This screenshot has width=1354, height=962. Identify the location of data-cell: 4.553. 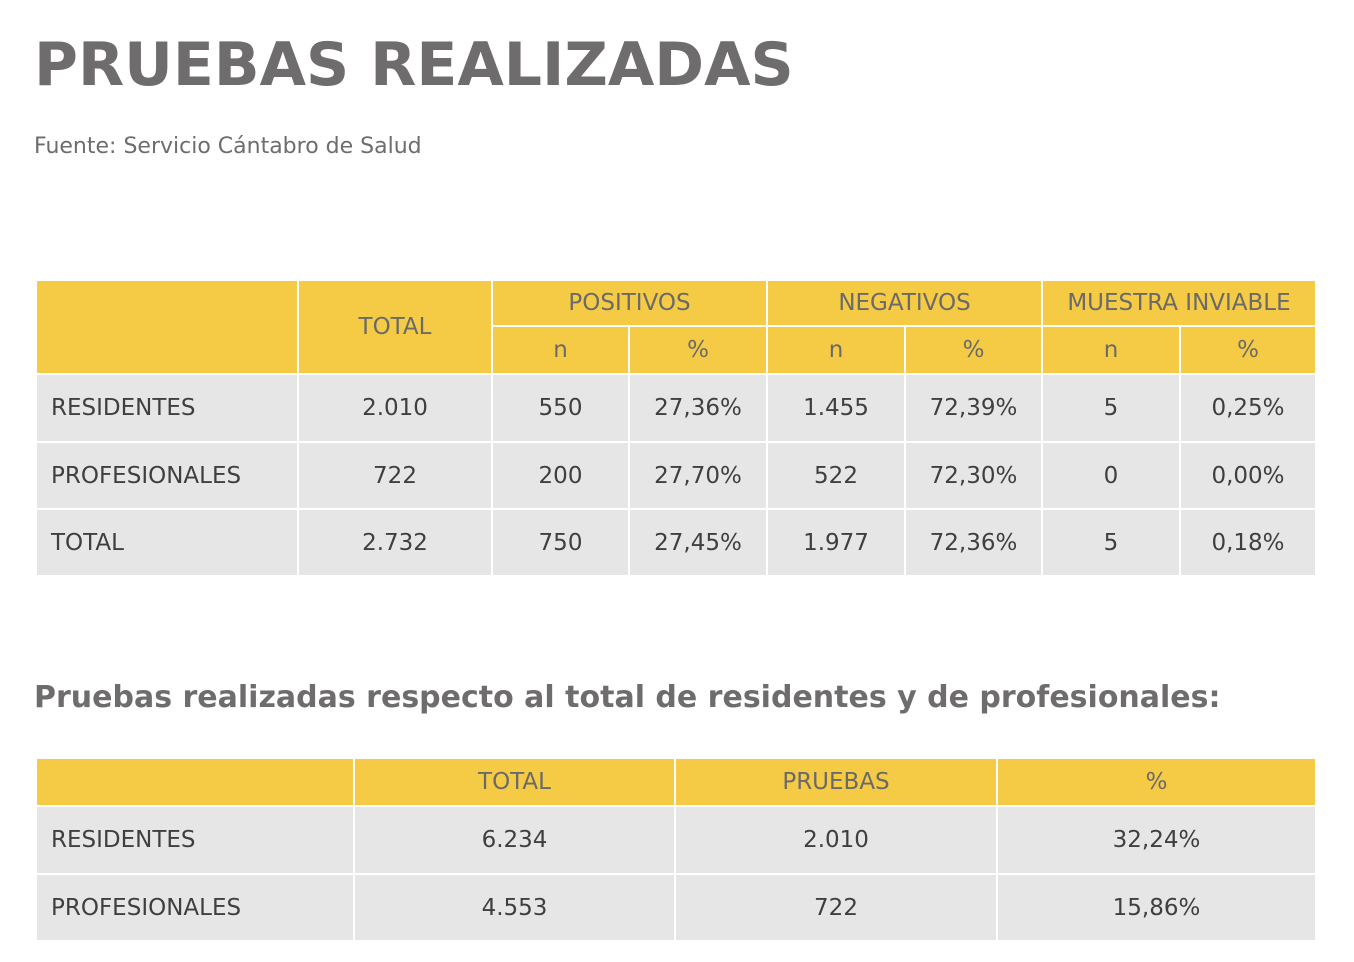
(514, 907).